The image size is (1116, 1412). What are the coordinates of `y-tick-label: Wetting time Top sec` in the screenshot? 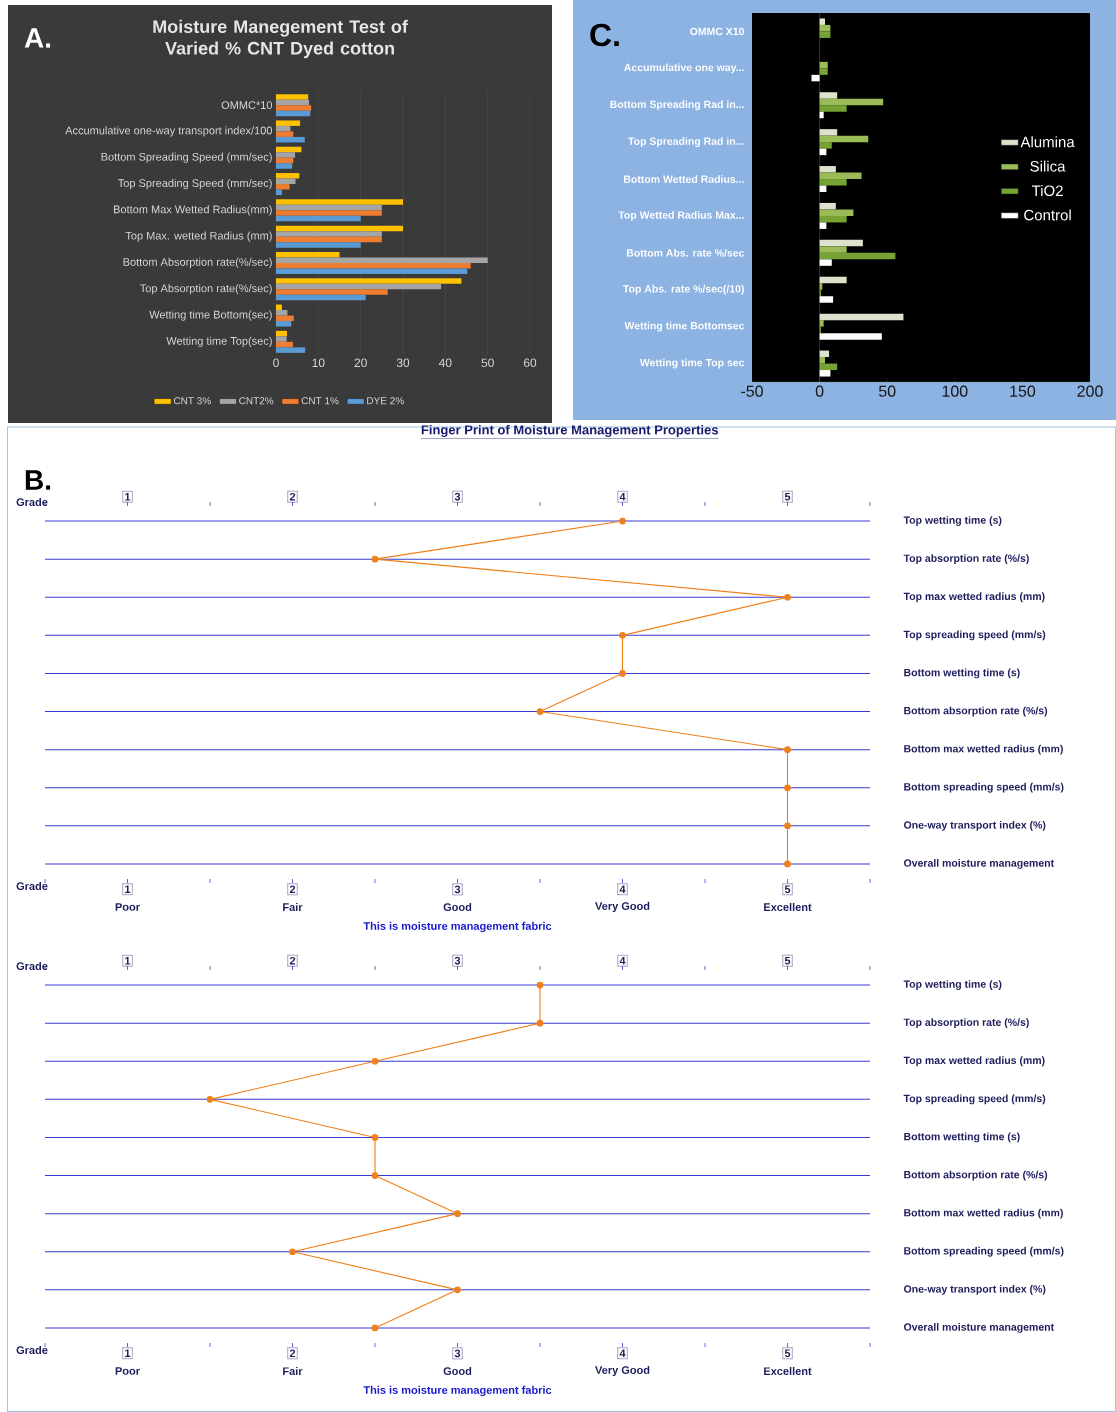 It's located at (692, 363).